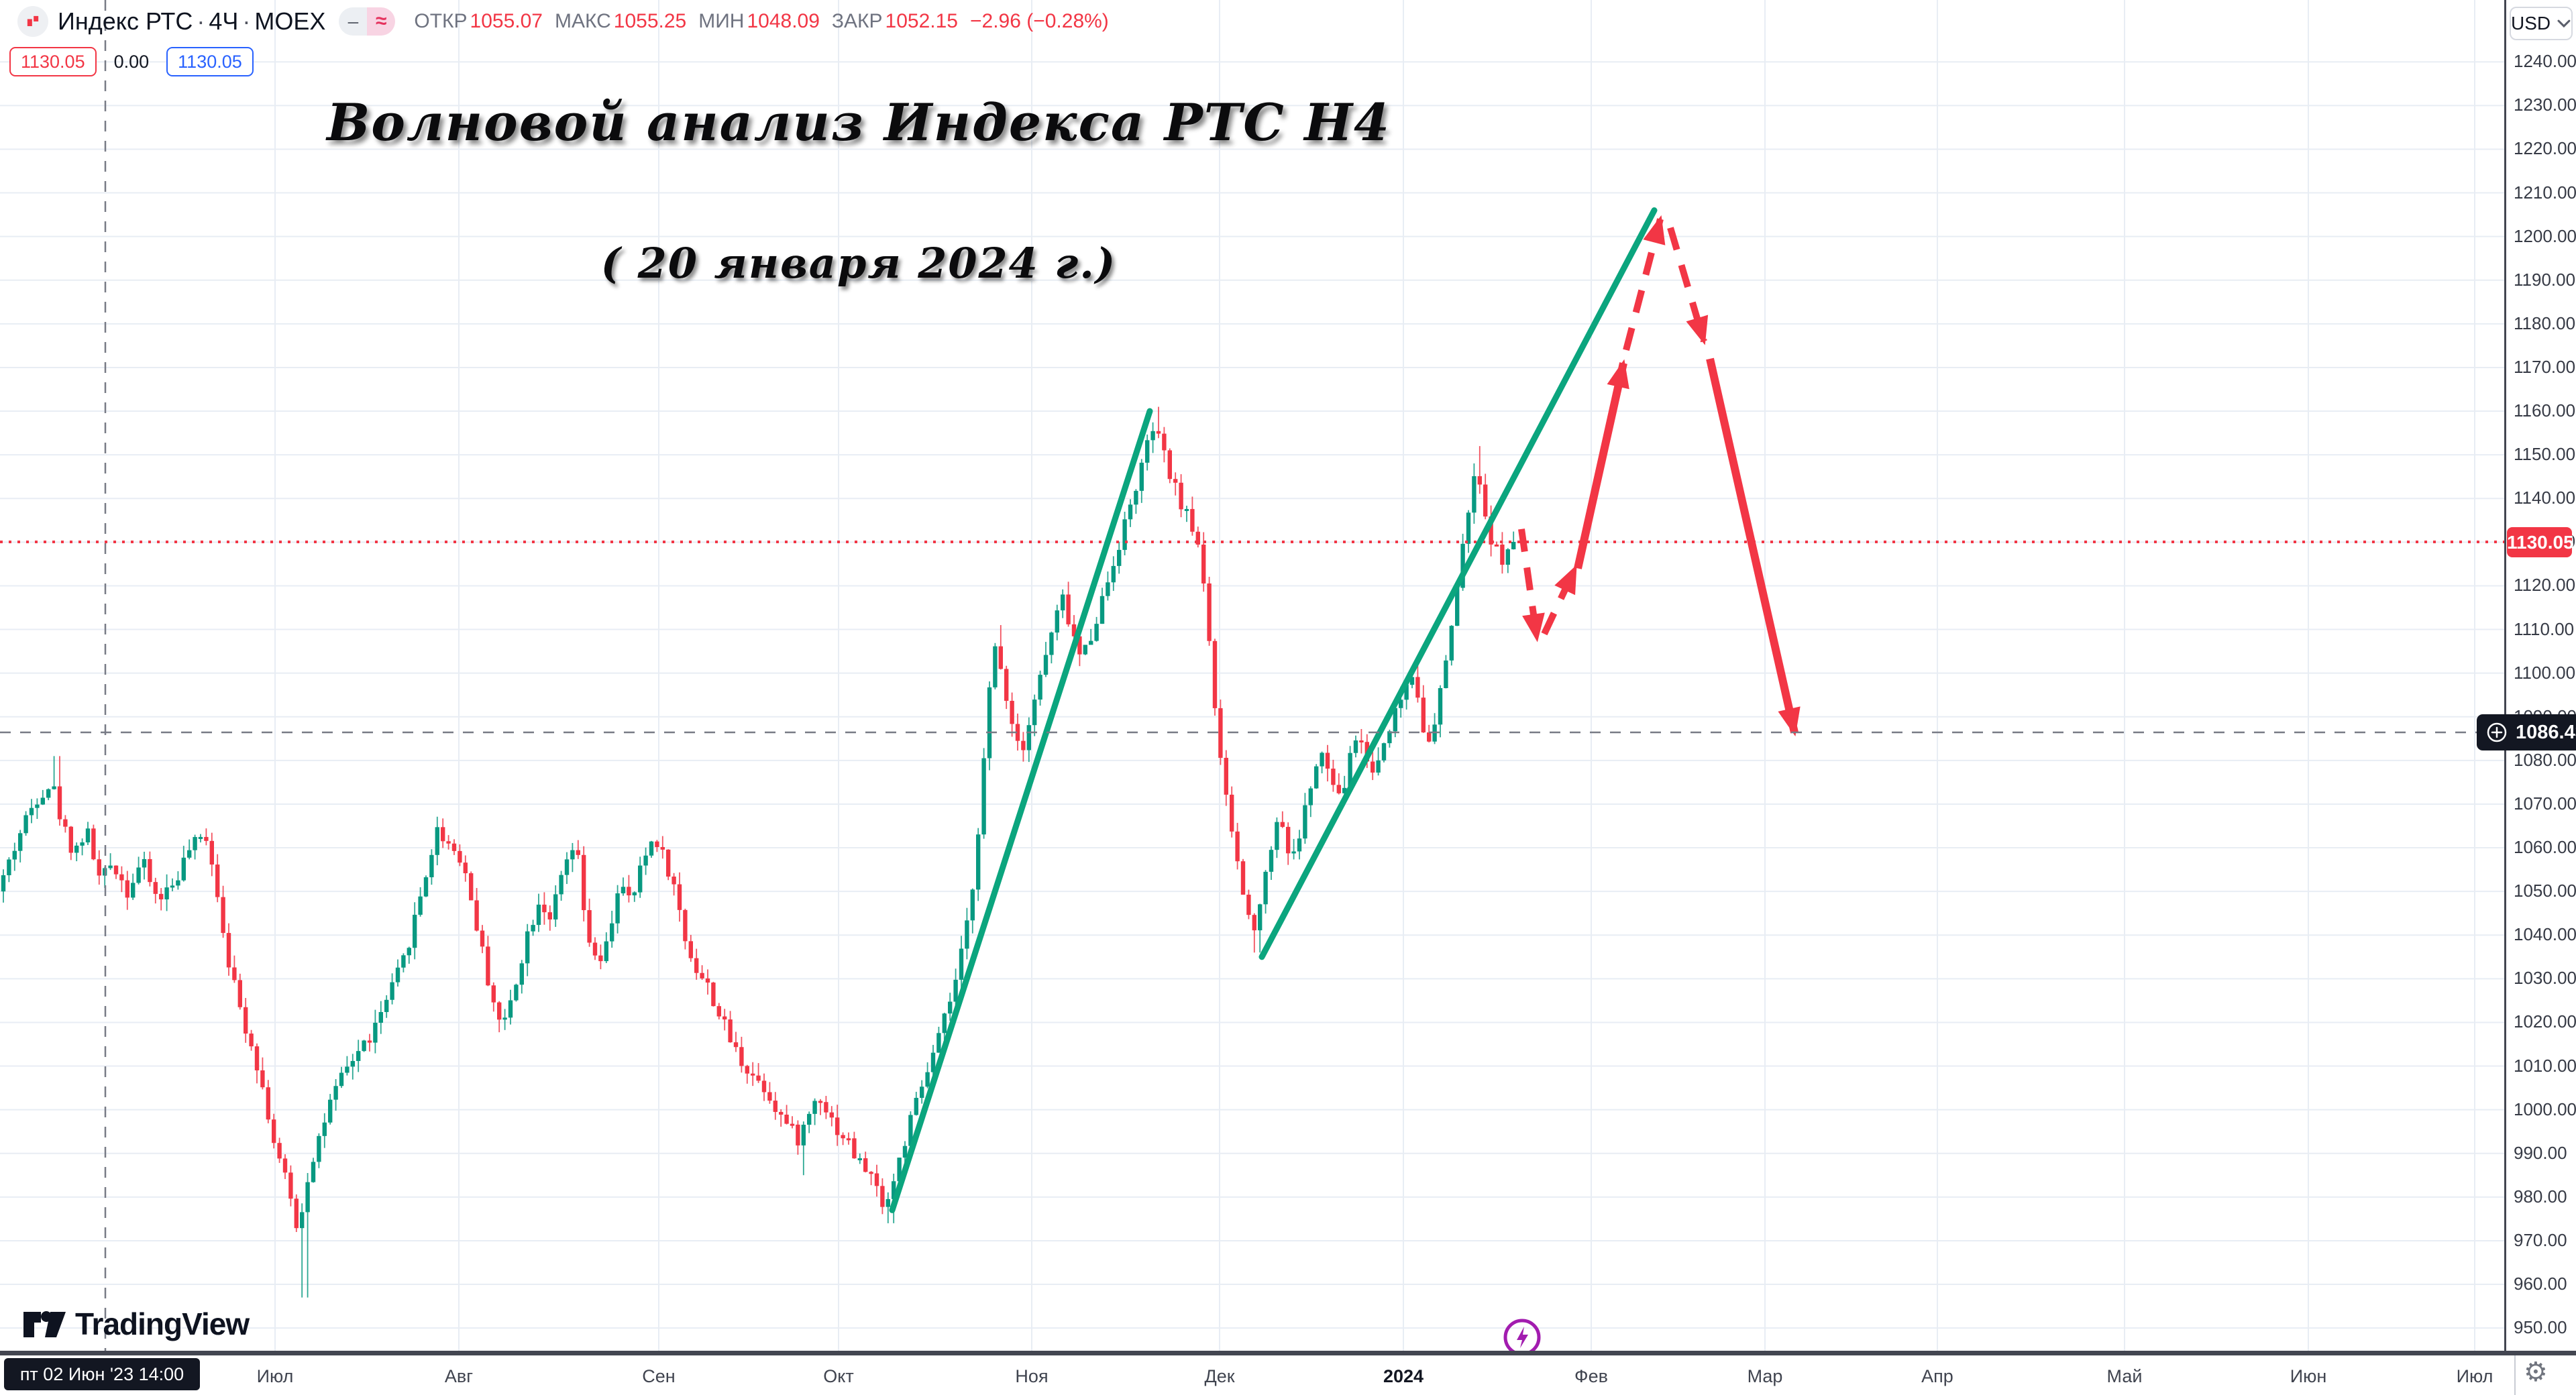 This screenshot has height=1395, width=2576. What do you see at coordinates (224, 21) in the screenshot?
I see `symbol-timeframe: 4Ч` at bounding box center [224, 21].